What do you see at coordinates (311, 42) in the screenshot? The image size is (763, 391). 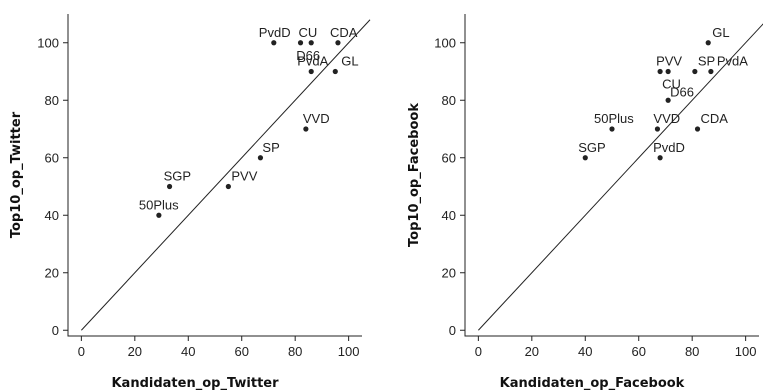 I see `data-point-d66` at bounding box center [311, 42].